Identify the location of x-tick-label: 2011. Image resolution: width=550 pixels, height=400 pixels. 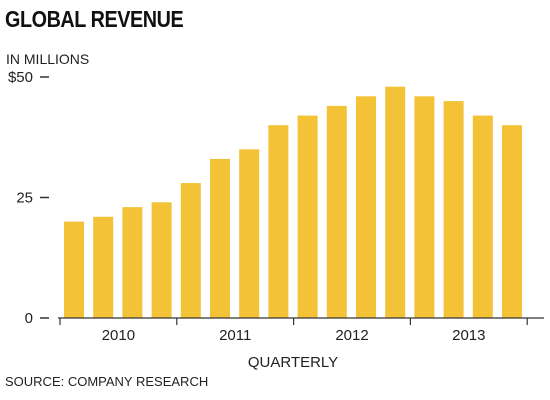
(235, 335).